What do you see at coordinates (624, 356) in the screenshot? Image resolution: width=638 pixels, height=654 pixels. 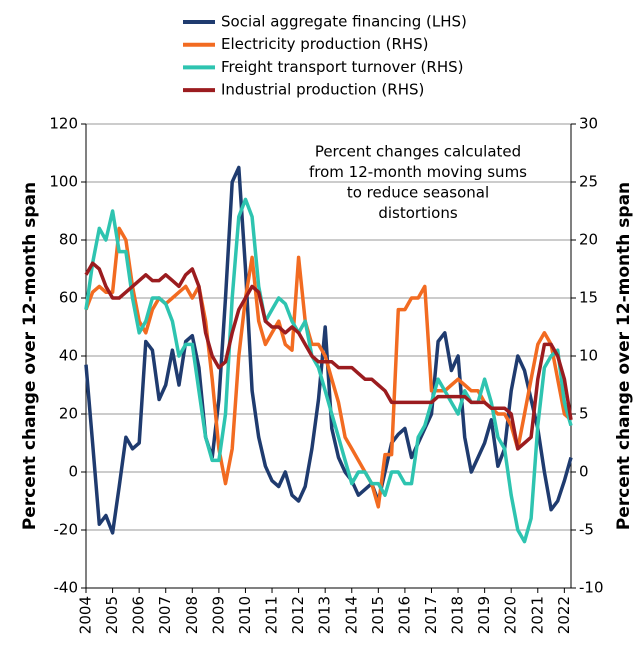 I see `y2-axis-label: Percent change over 12-month span` at bounding box center [624, 356].